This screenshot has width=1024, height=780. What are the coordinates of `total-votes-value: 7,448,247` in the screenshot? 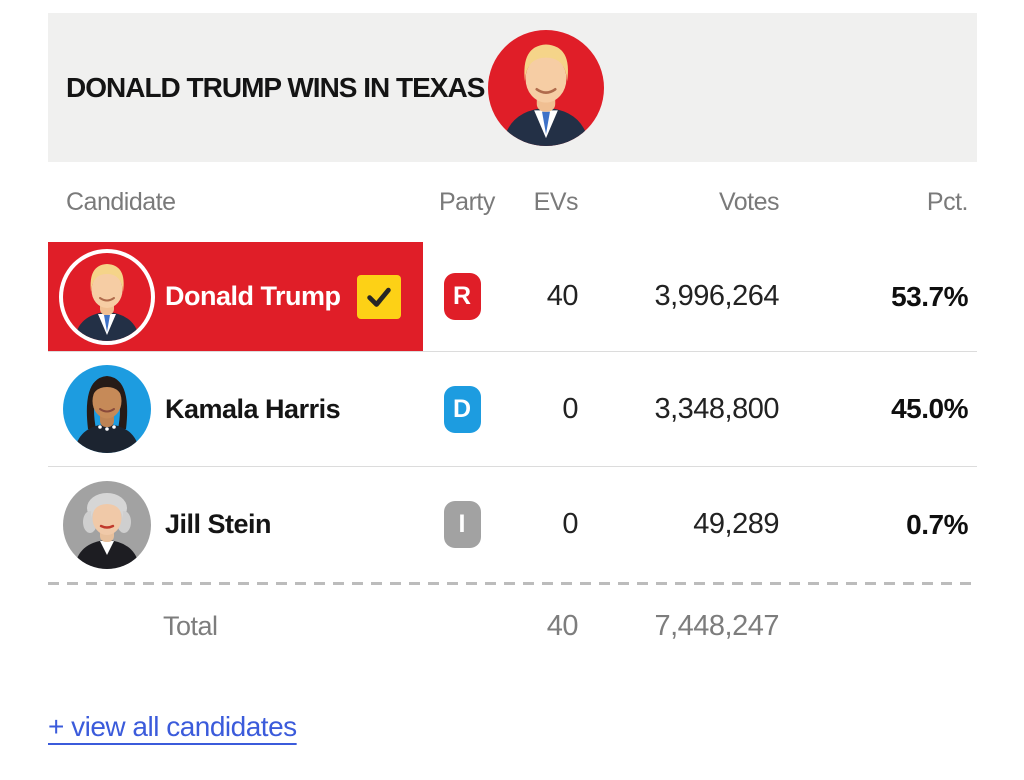 It's located at (716, 625).